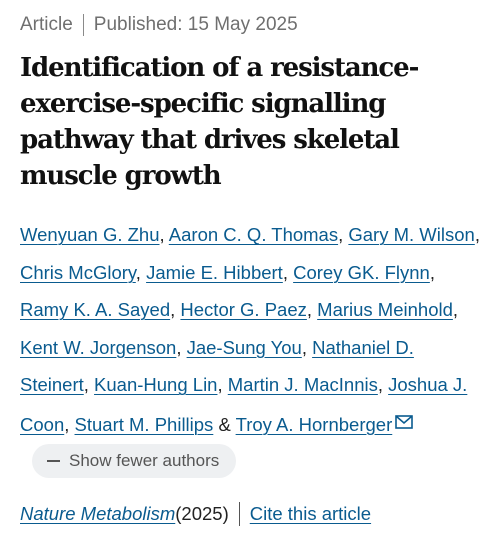 The width and height of the screenshot is (502, 540). Describe the element at coordinates (202, 513) in the screenshot. I see `publication-year: (2025)` at that location.